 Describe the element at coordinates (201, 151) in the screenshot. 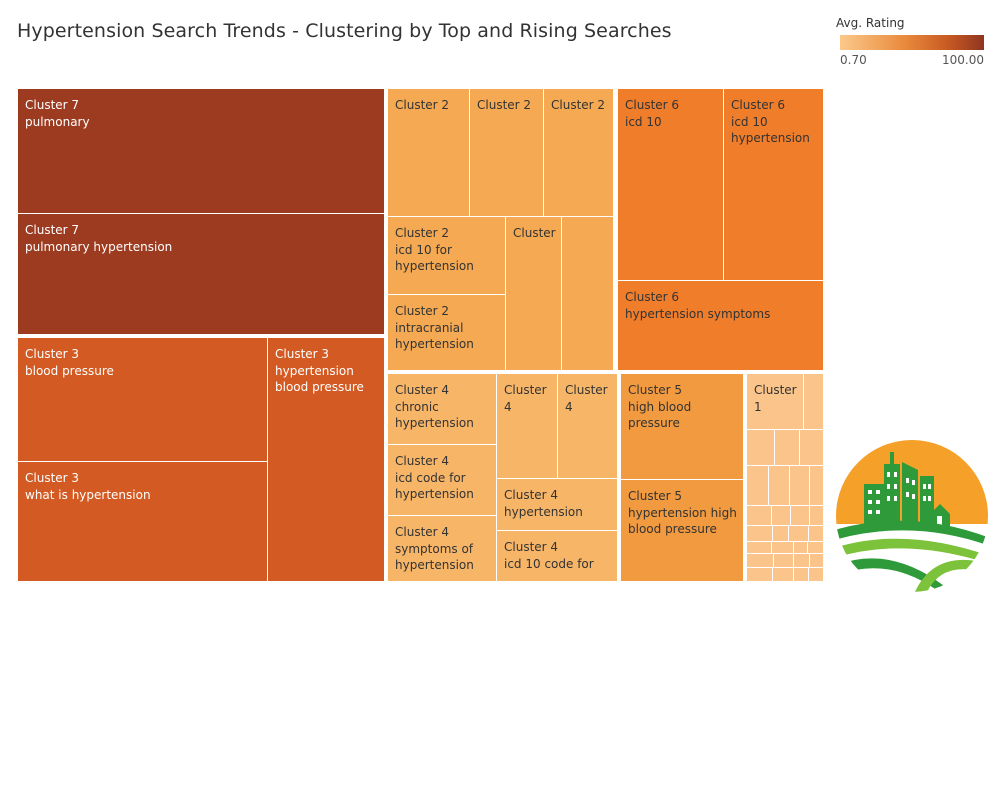

I see `tile-c7-pulmonary: Cluster 7 pulmonary` at that location.